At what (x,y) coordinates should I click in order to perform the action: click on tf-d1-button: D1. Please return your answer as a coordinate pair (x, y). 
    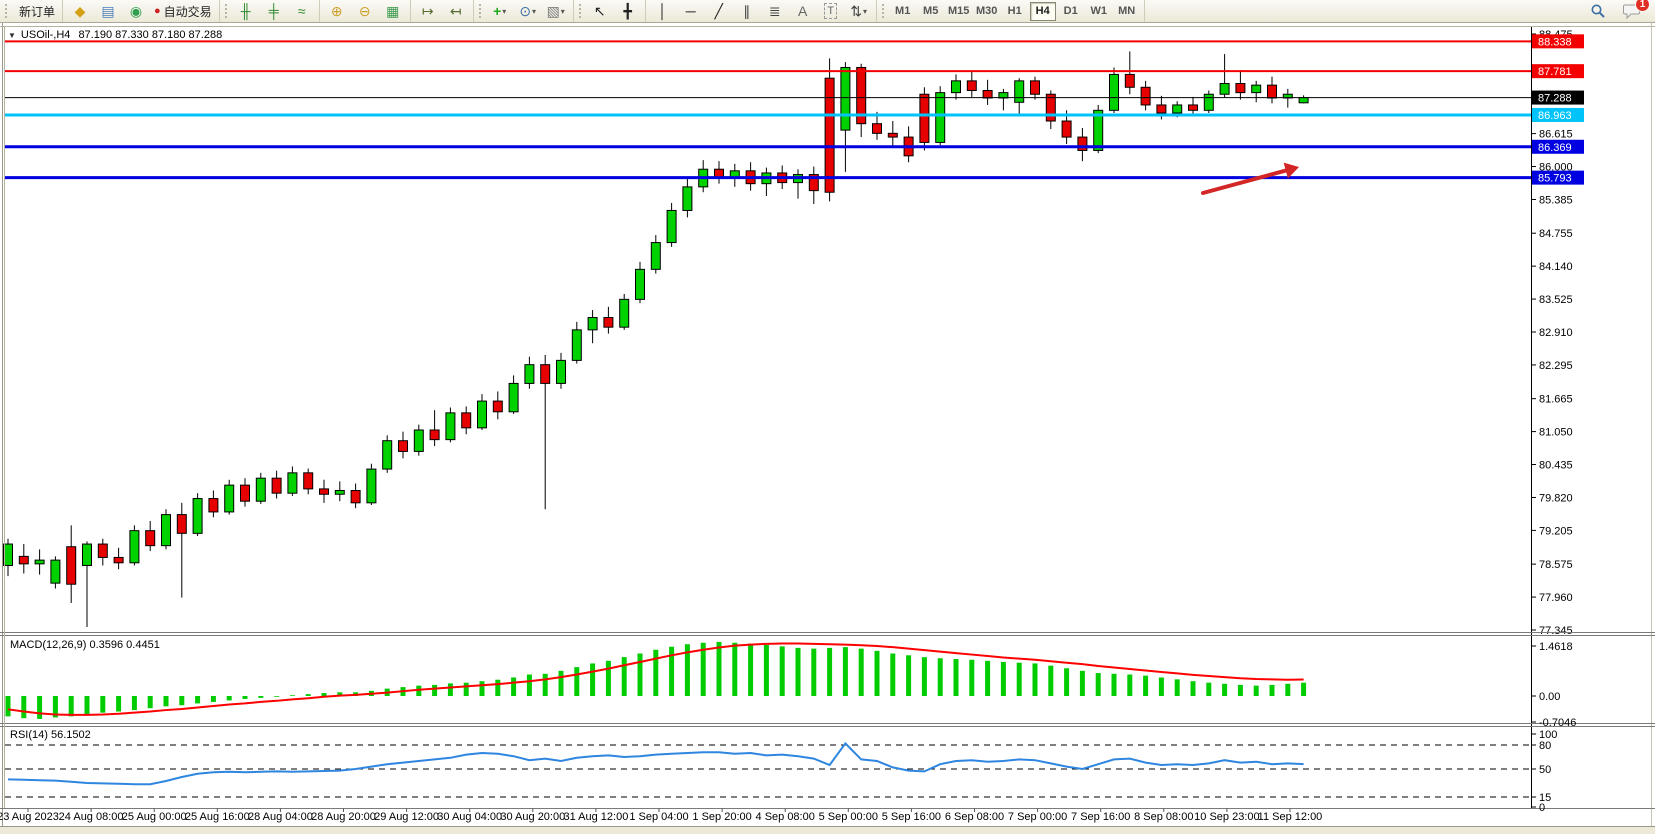
    Looking at the image, I should click on (1070, 11).